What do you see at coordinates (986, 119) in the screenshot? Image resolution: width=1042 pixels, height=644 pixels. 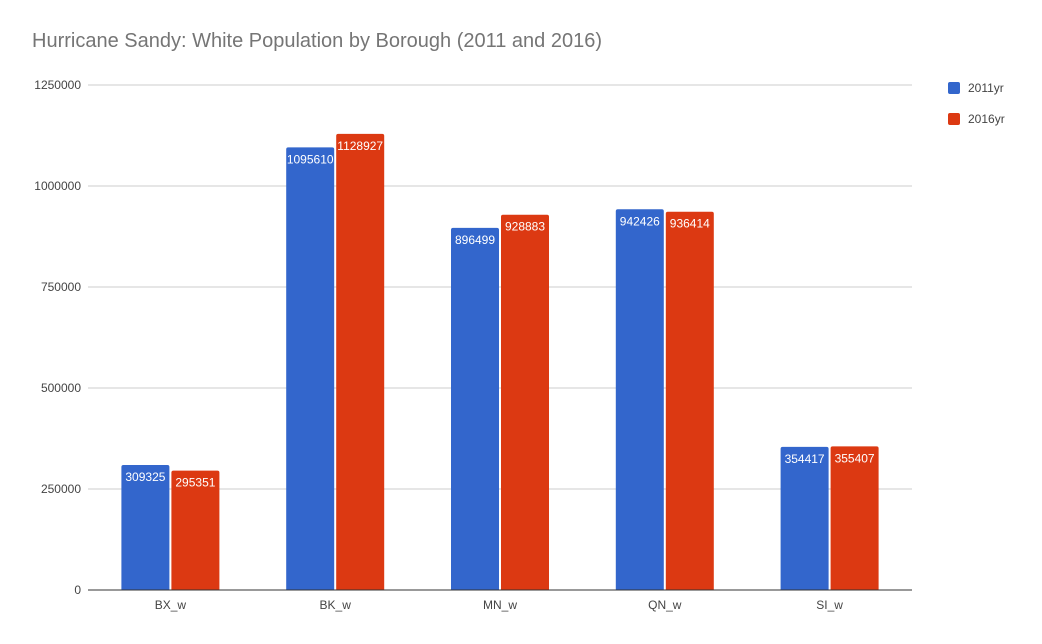 I see `legend-label-2016: 2016yr` at bounding box center [986, 119].